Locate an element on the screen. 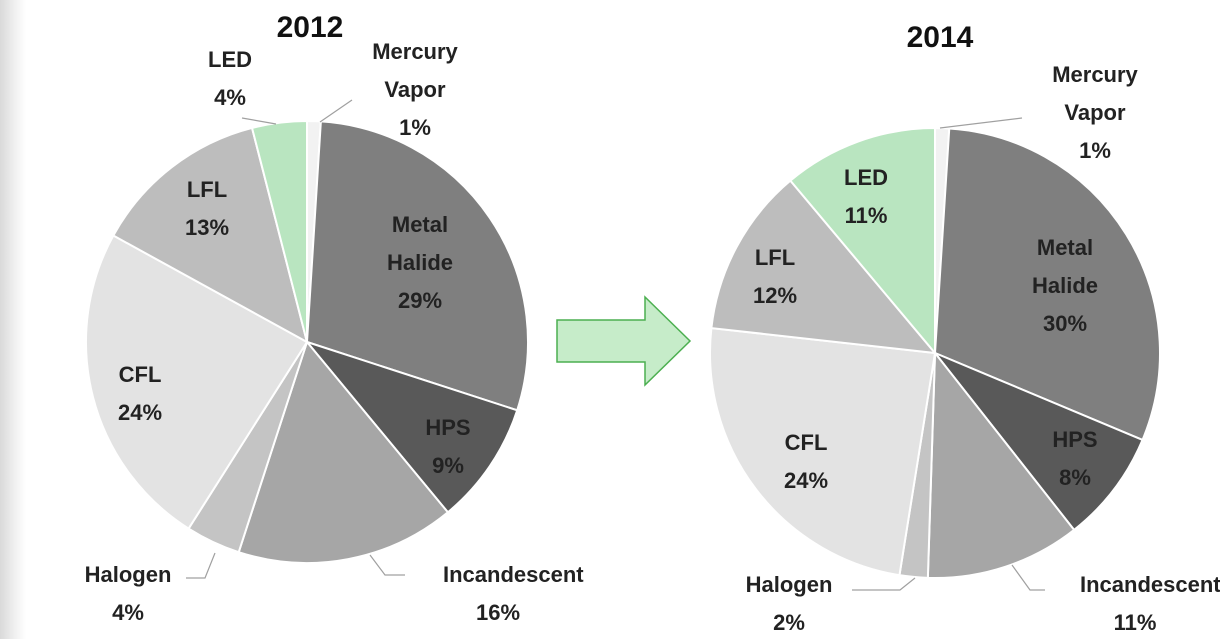  chart-title: 2012 is located at coordinates (310, 27).